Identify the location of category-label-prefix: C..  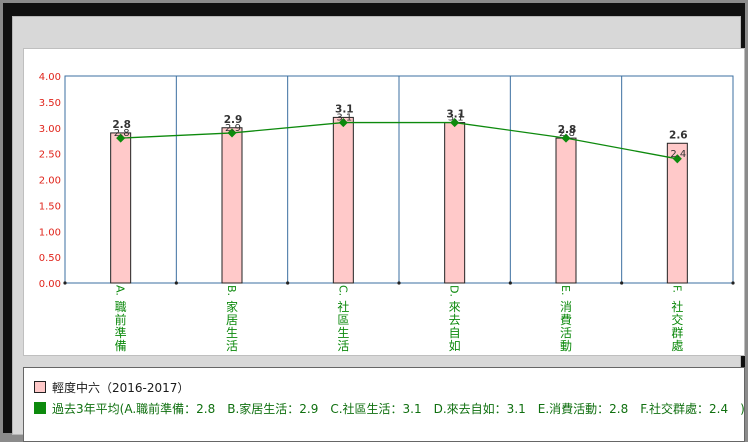
(342, 290).